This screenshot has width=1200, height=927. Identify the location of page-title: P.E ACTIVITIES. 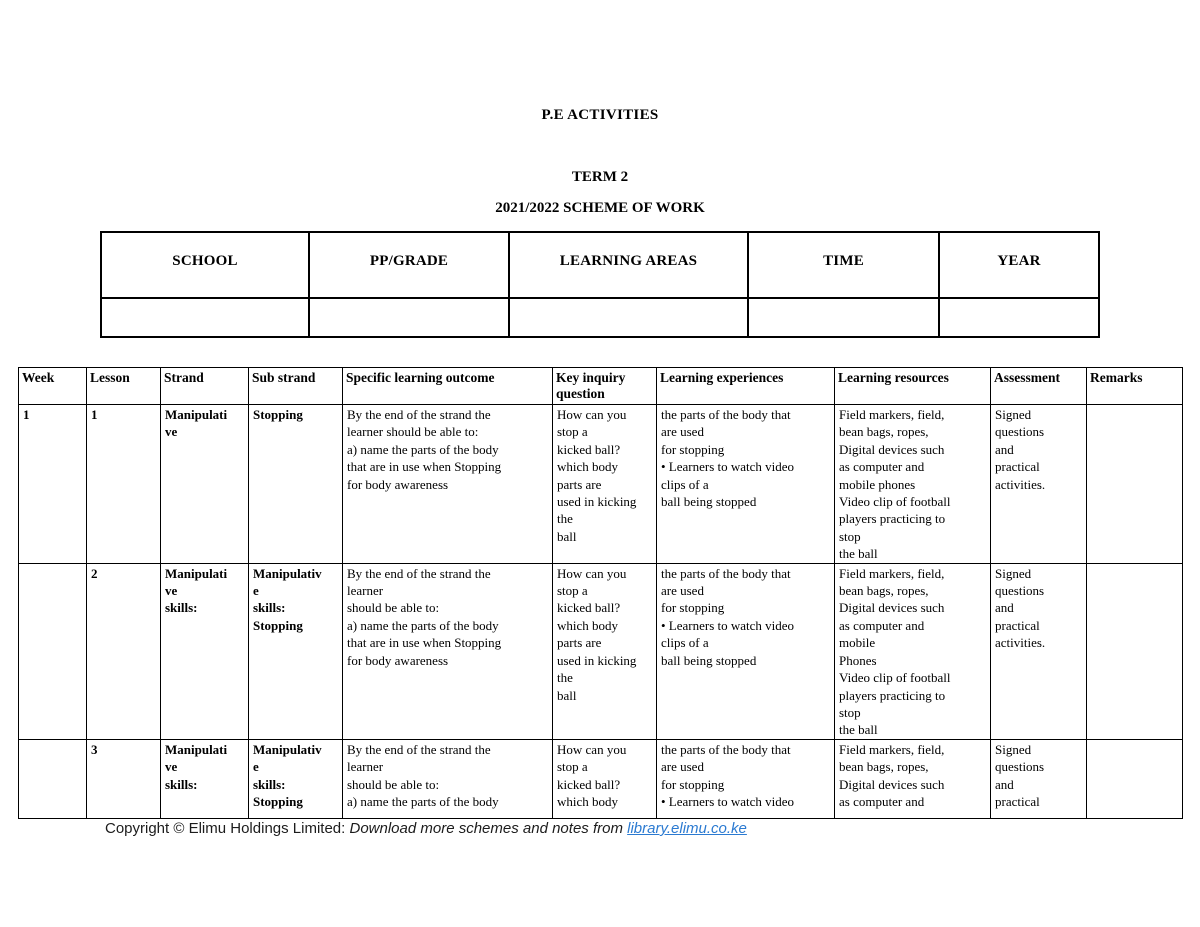
(600, 115).